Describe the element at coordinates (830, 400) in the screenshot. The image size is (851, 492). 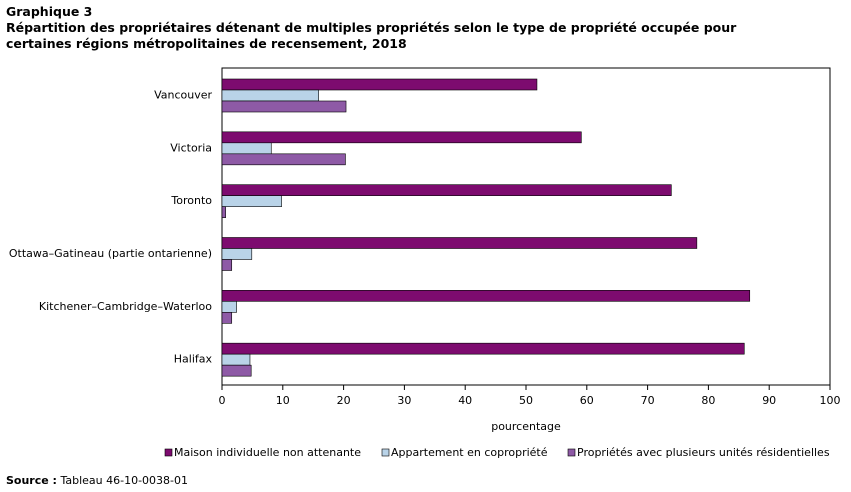
I see `x-tick-label: 100` at that location.